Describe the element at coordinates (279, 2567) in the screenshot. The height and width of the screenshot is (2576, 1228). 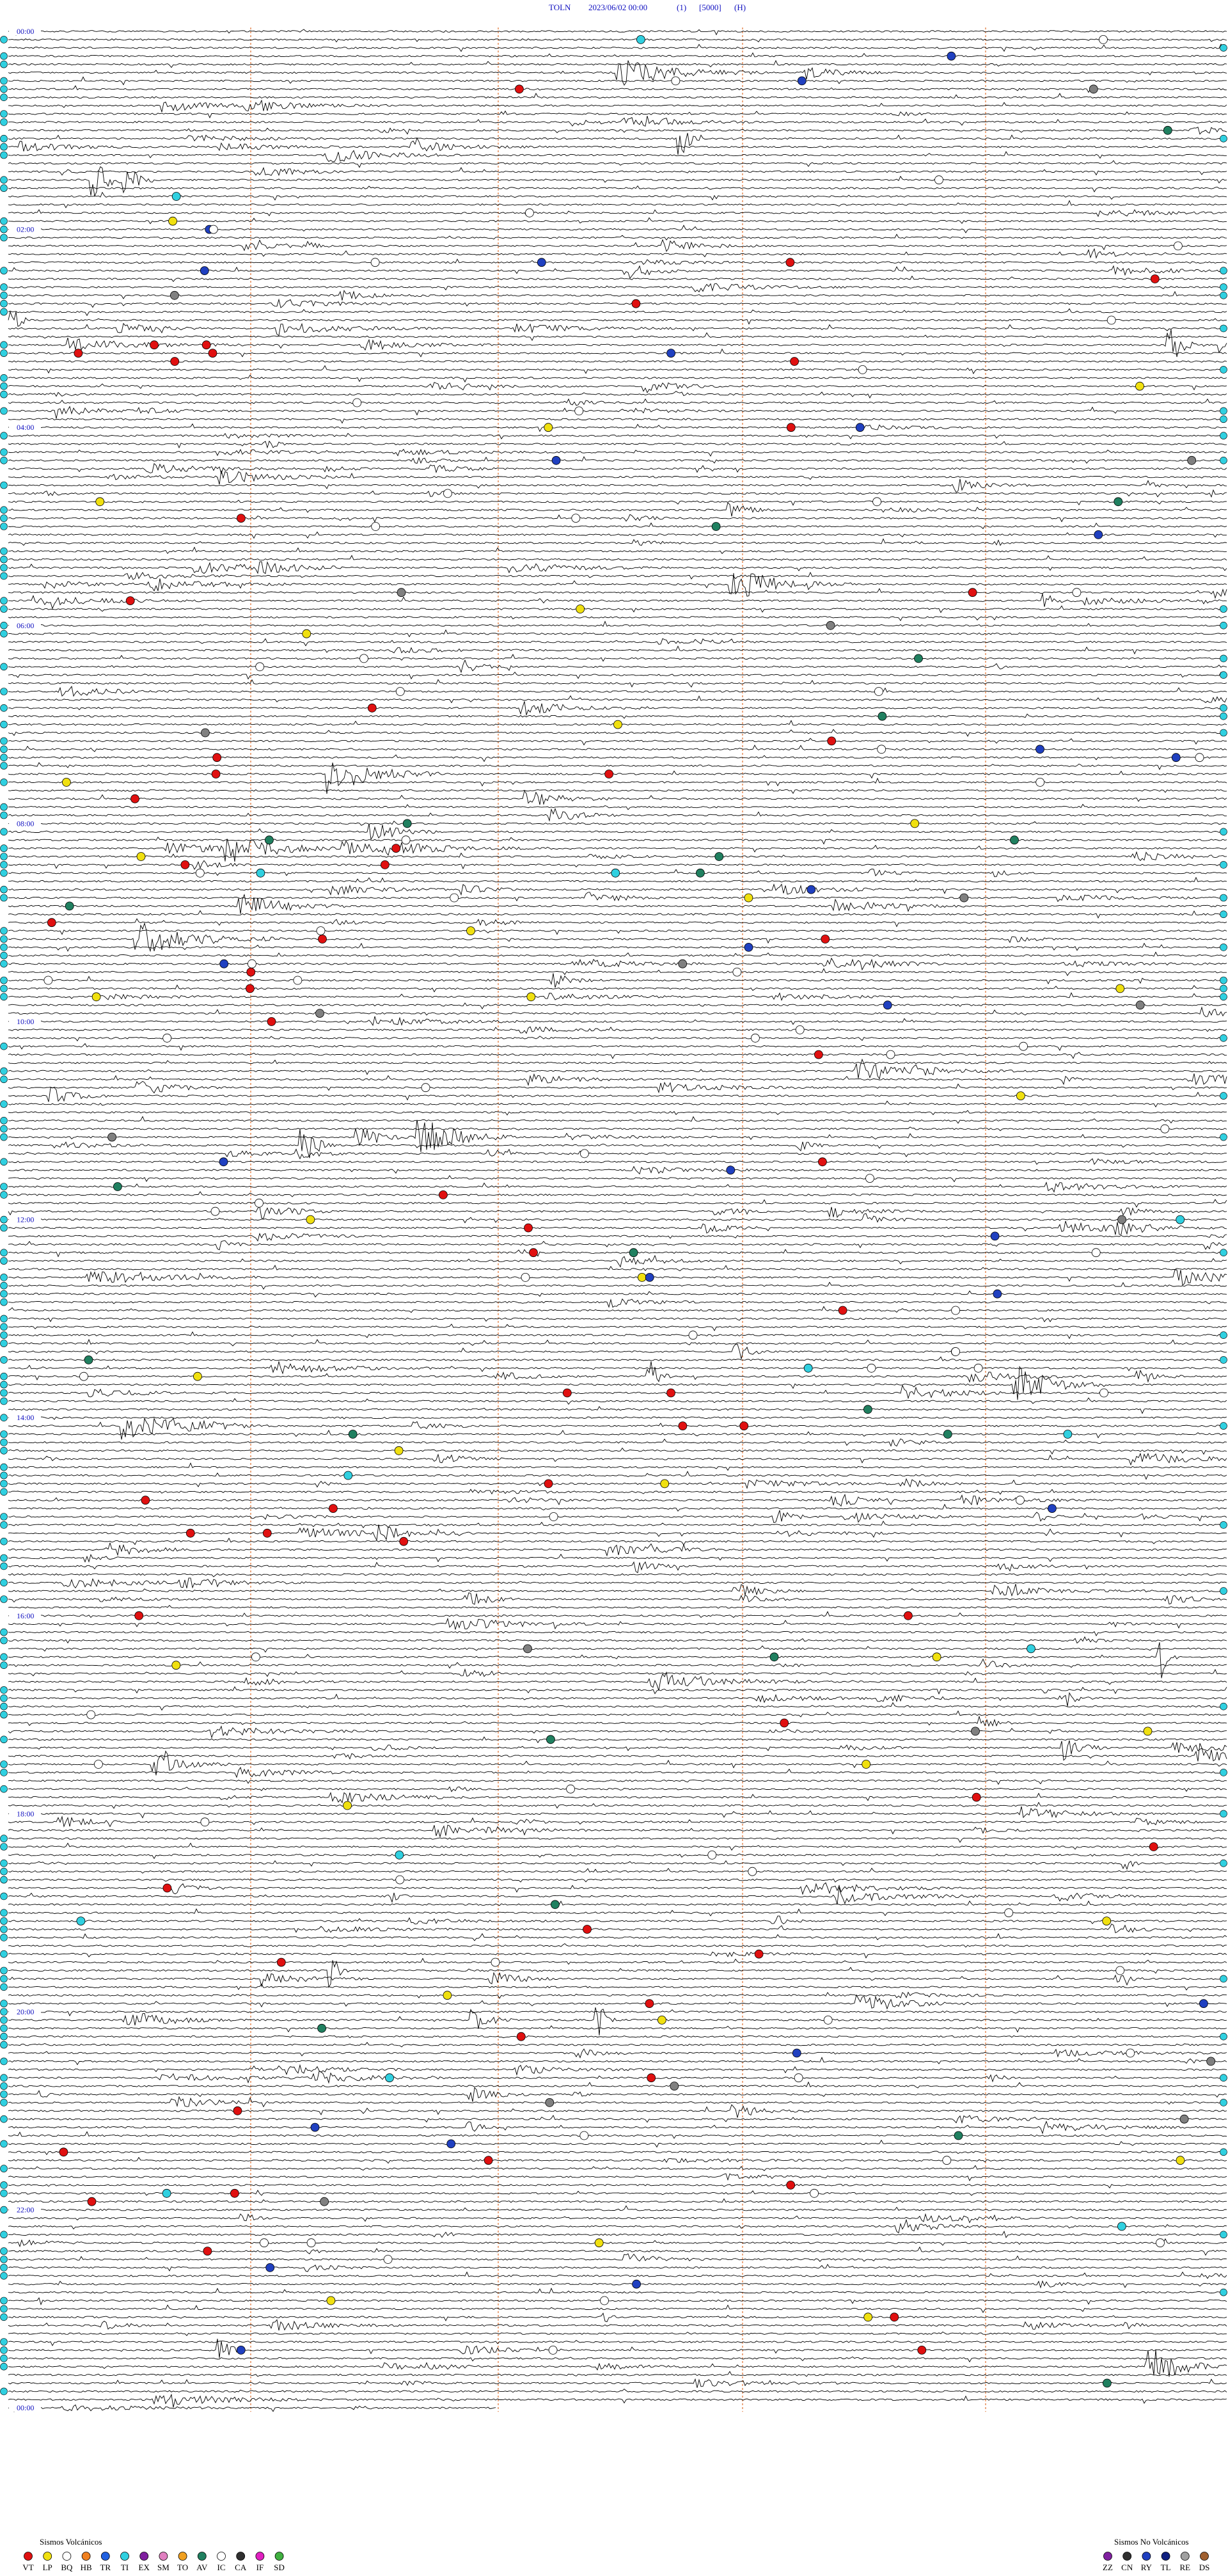
I see `legend-label: SD` at that location.